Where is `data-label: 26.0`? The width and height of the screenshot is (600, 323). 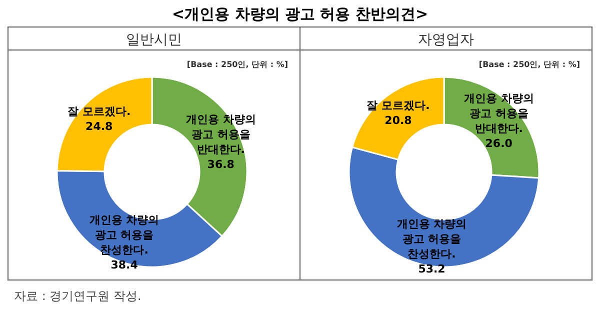 data-label: 26.0 is located at coordinates (499, 143).